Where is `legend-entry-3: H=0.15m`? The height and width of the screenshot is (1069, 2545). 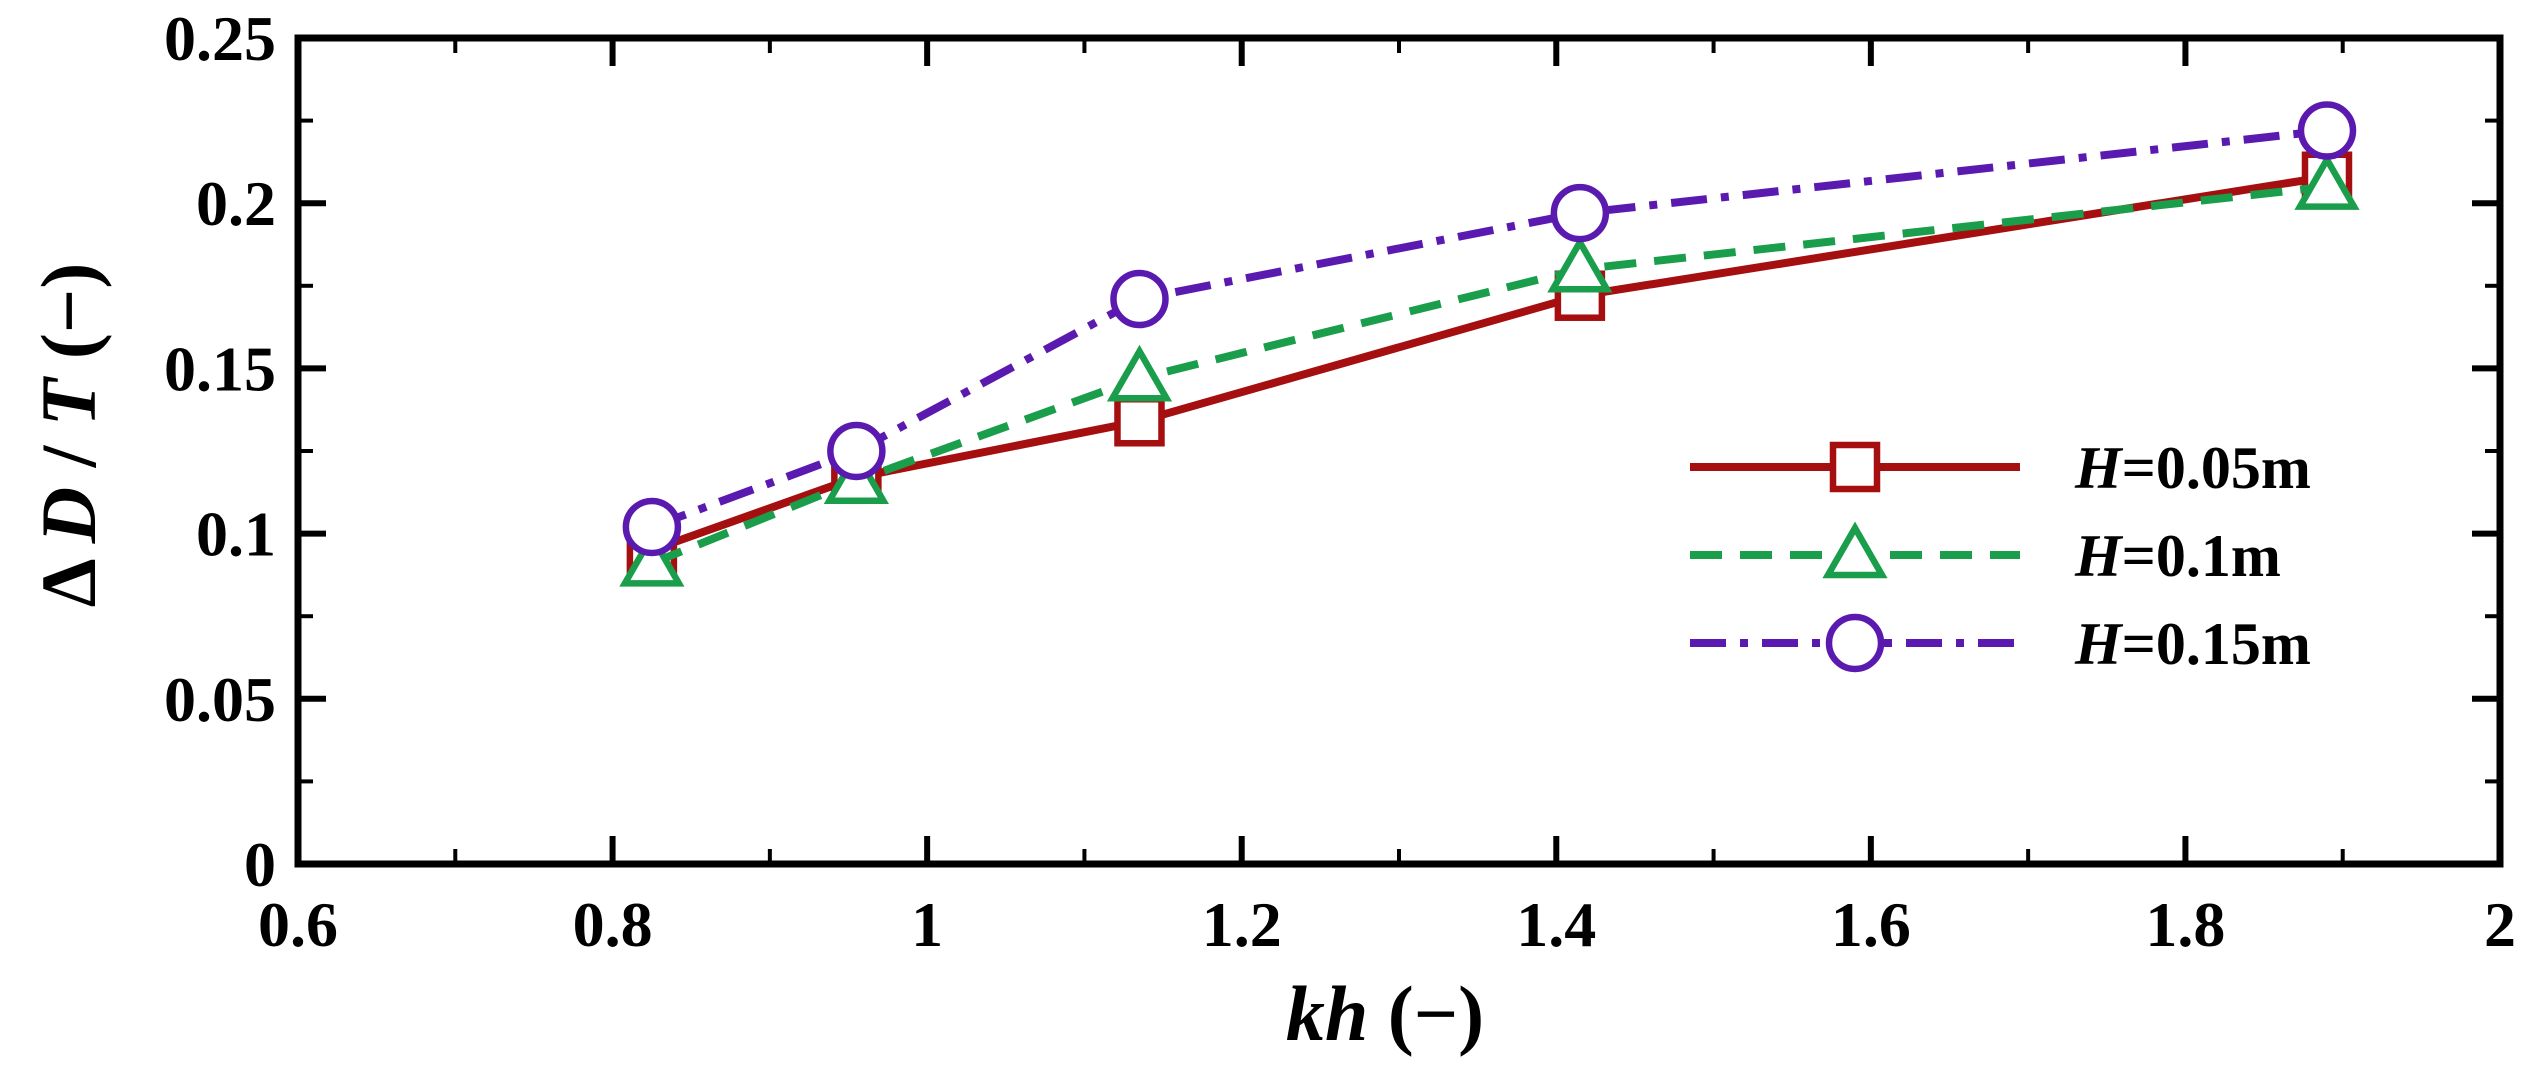
legend-entry-3: H=0.15m is located at coordinates (2000, 644).